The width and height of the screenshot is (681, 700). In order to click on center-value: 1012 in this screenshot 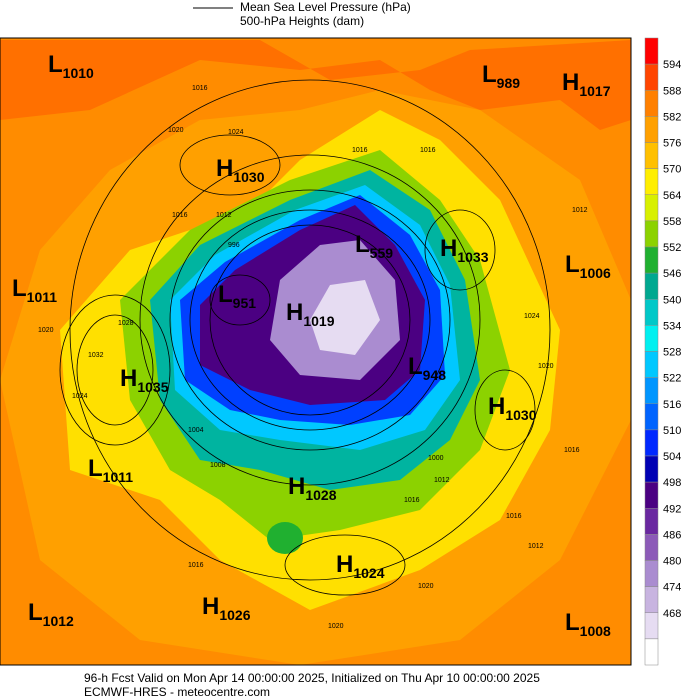, I will do `click(58, 621)`.